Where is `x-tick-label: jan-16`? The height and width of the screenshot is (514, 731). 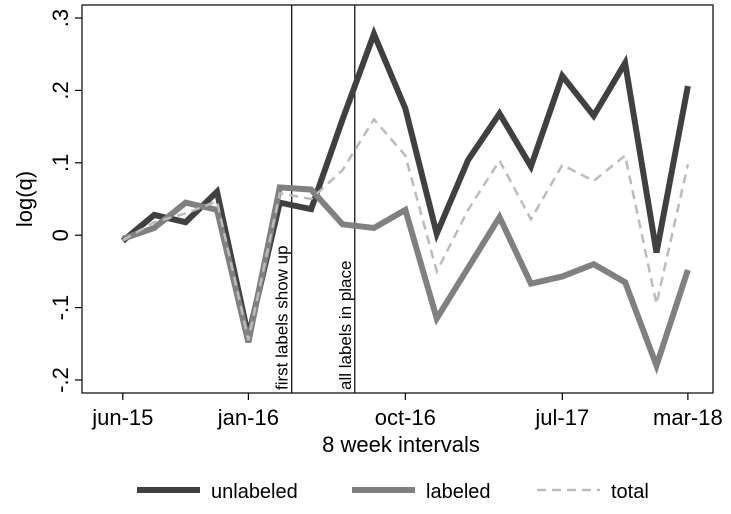
x-tick-label: jan-16 is located at coordinates (248, 417).